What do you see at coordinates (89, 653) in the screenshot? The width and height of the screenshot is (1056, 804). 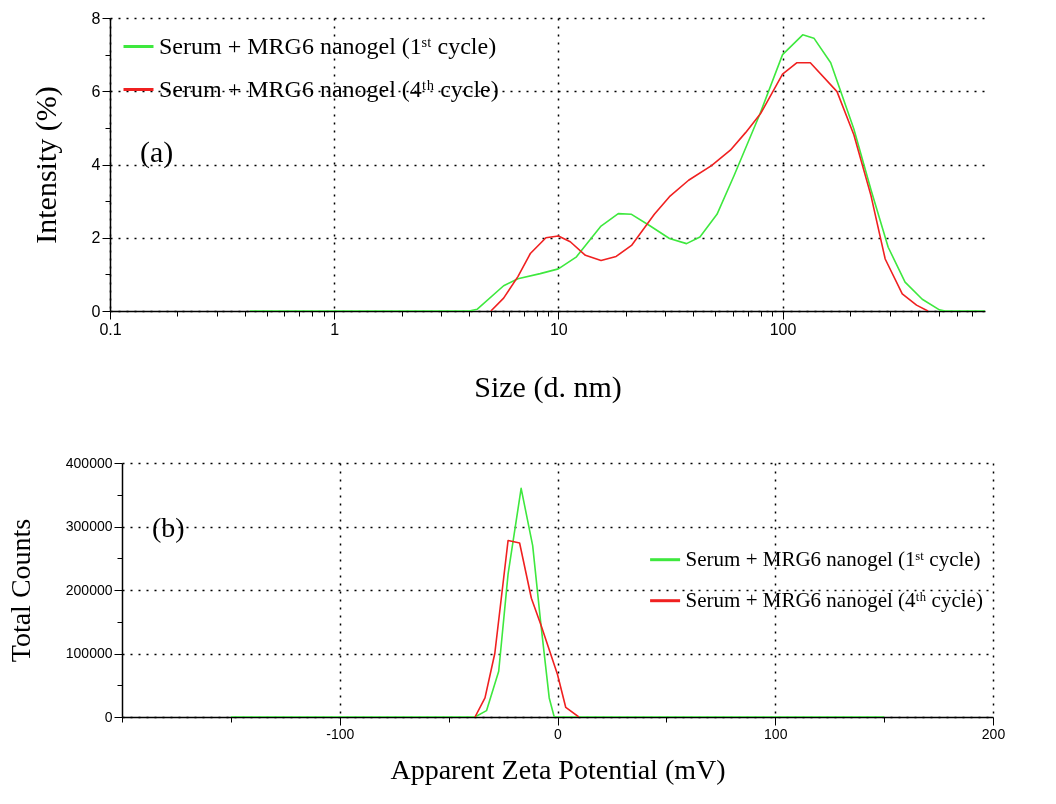 I see `y-tick-label: 100000` at bounding box center [89, 653].